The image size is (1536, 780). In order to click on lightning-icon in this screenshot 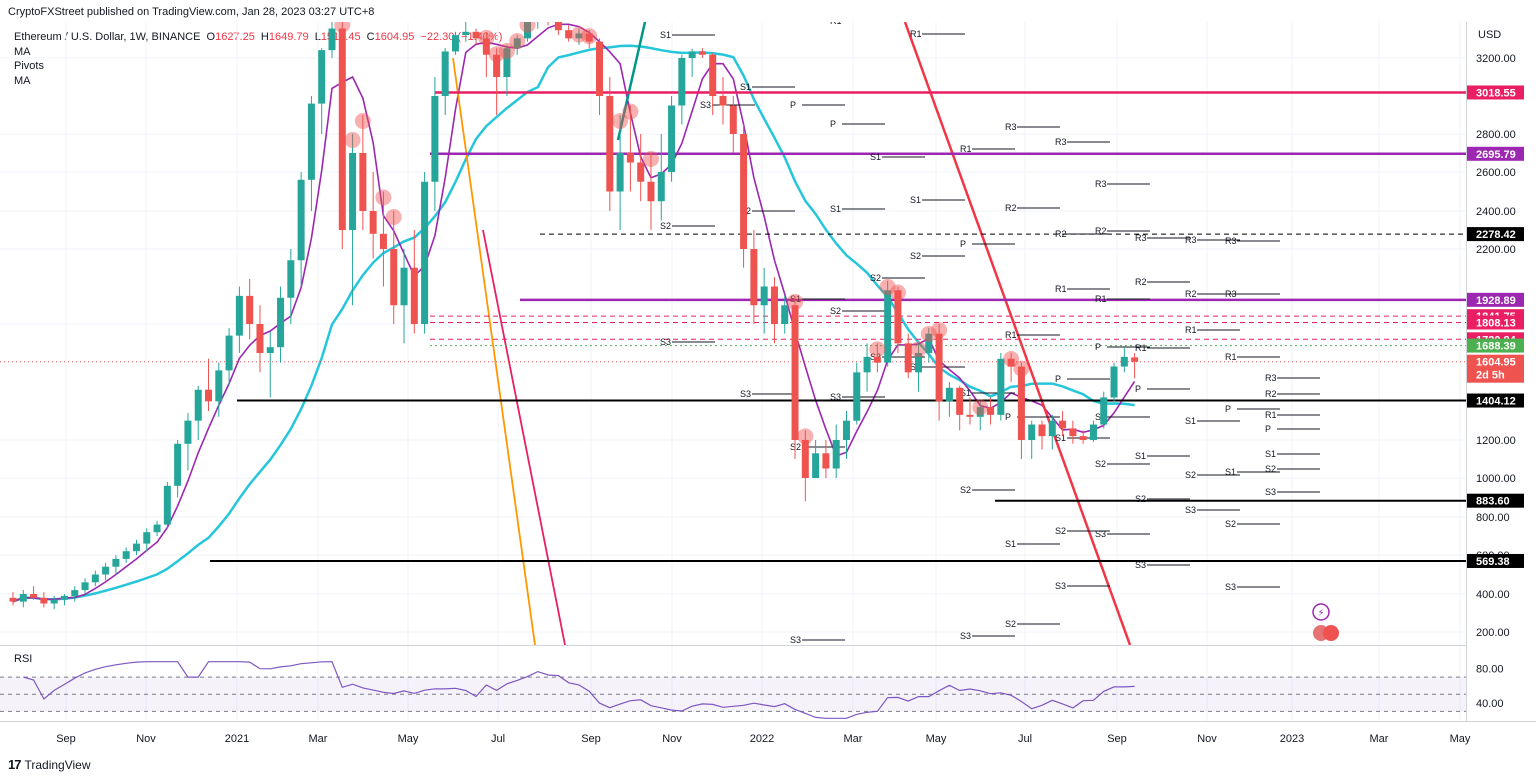, I will do `click(1321, 612)`.